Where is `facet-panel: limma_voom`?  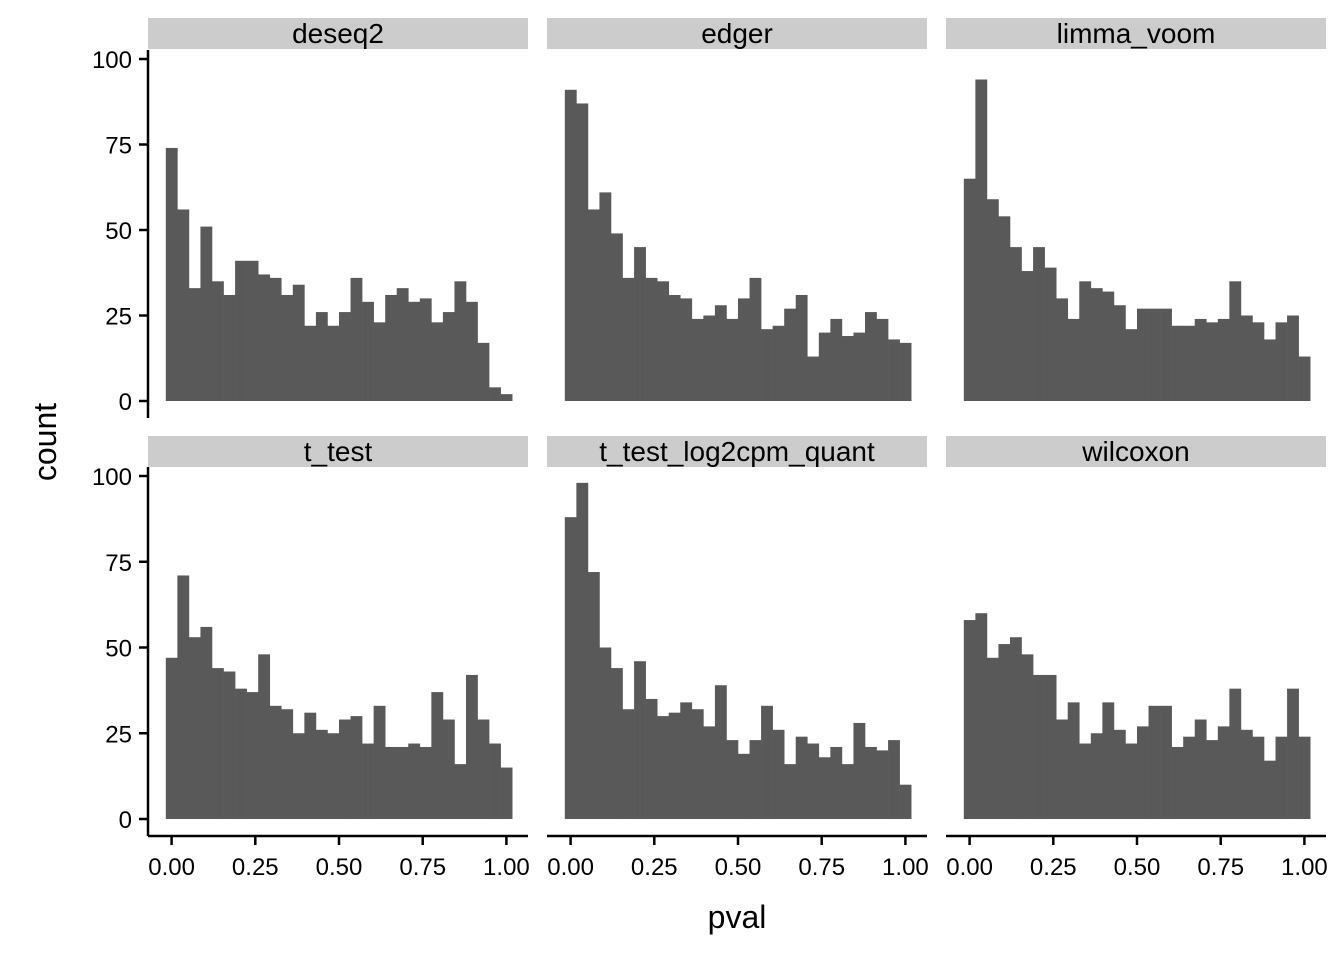
facet-panel: limma_voom is located at coordinates (1136, 210).